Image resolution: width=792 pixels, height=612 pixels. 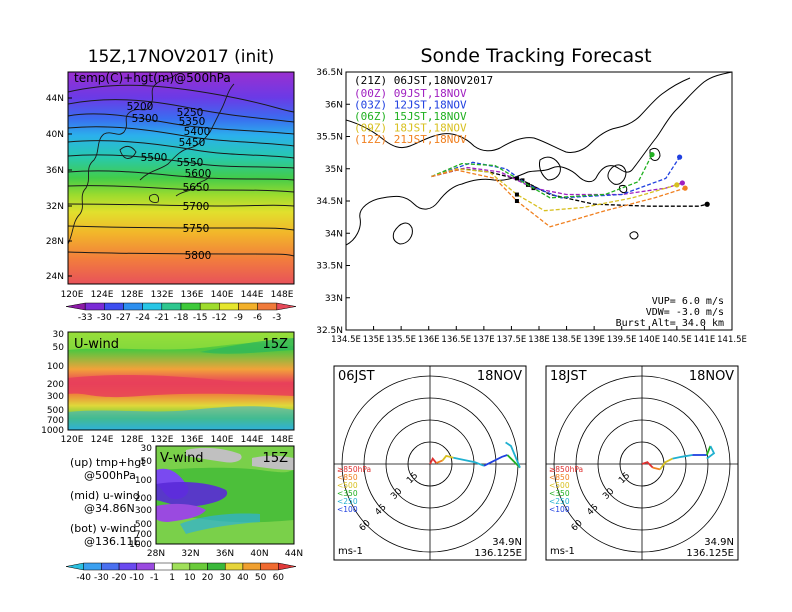 What do you see at coordinates (567, 340) in the screenshot?
I see `map-lon-label: 138.5E` at bounding box center [567, 340].